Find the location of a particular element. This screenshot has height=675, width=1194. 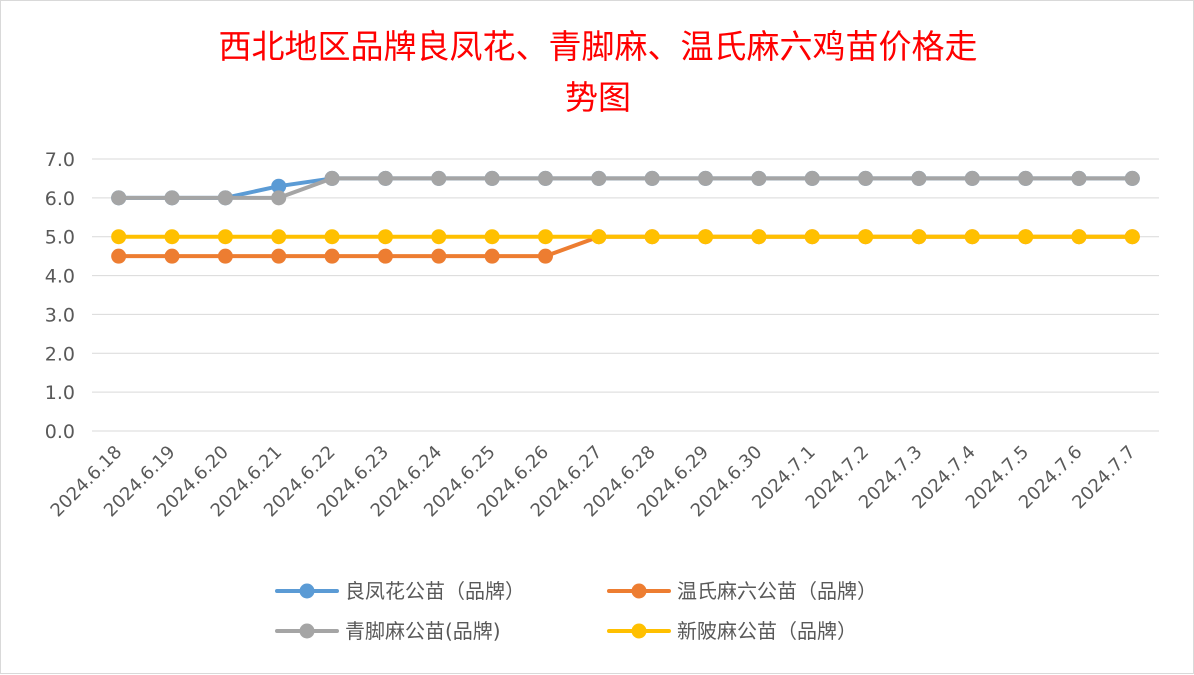

legend-item: 青脚麻公苗(品牌) is located at coordinates (388, 631).